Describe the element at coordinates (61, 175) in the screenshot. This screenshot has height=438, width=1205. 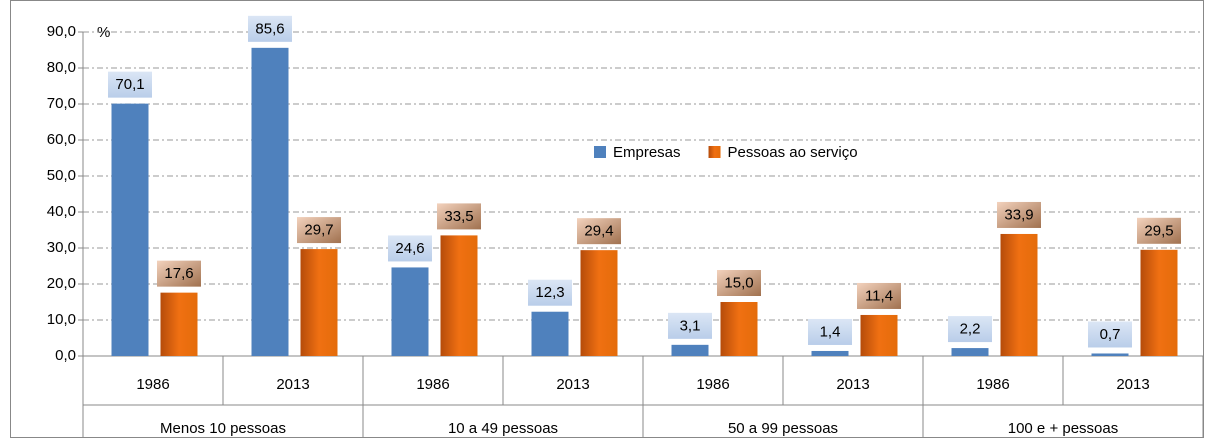
I see `y-tick-label: 50,0` at that location.